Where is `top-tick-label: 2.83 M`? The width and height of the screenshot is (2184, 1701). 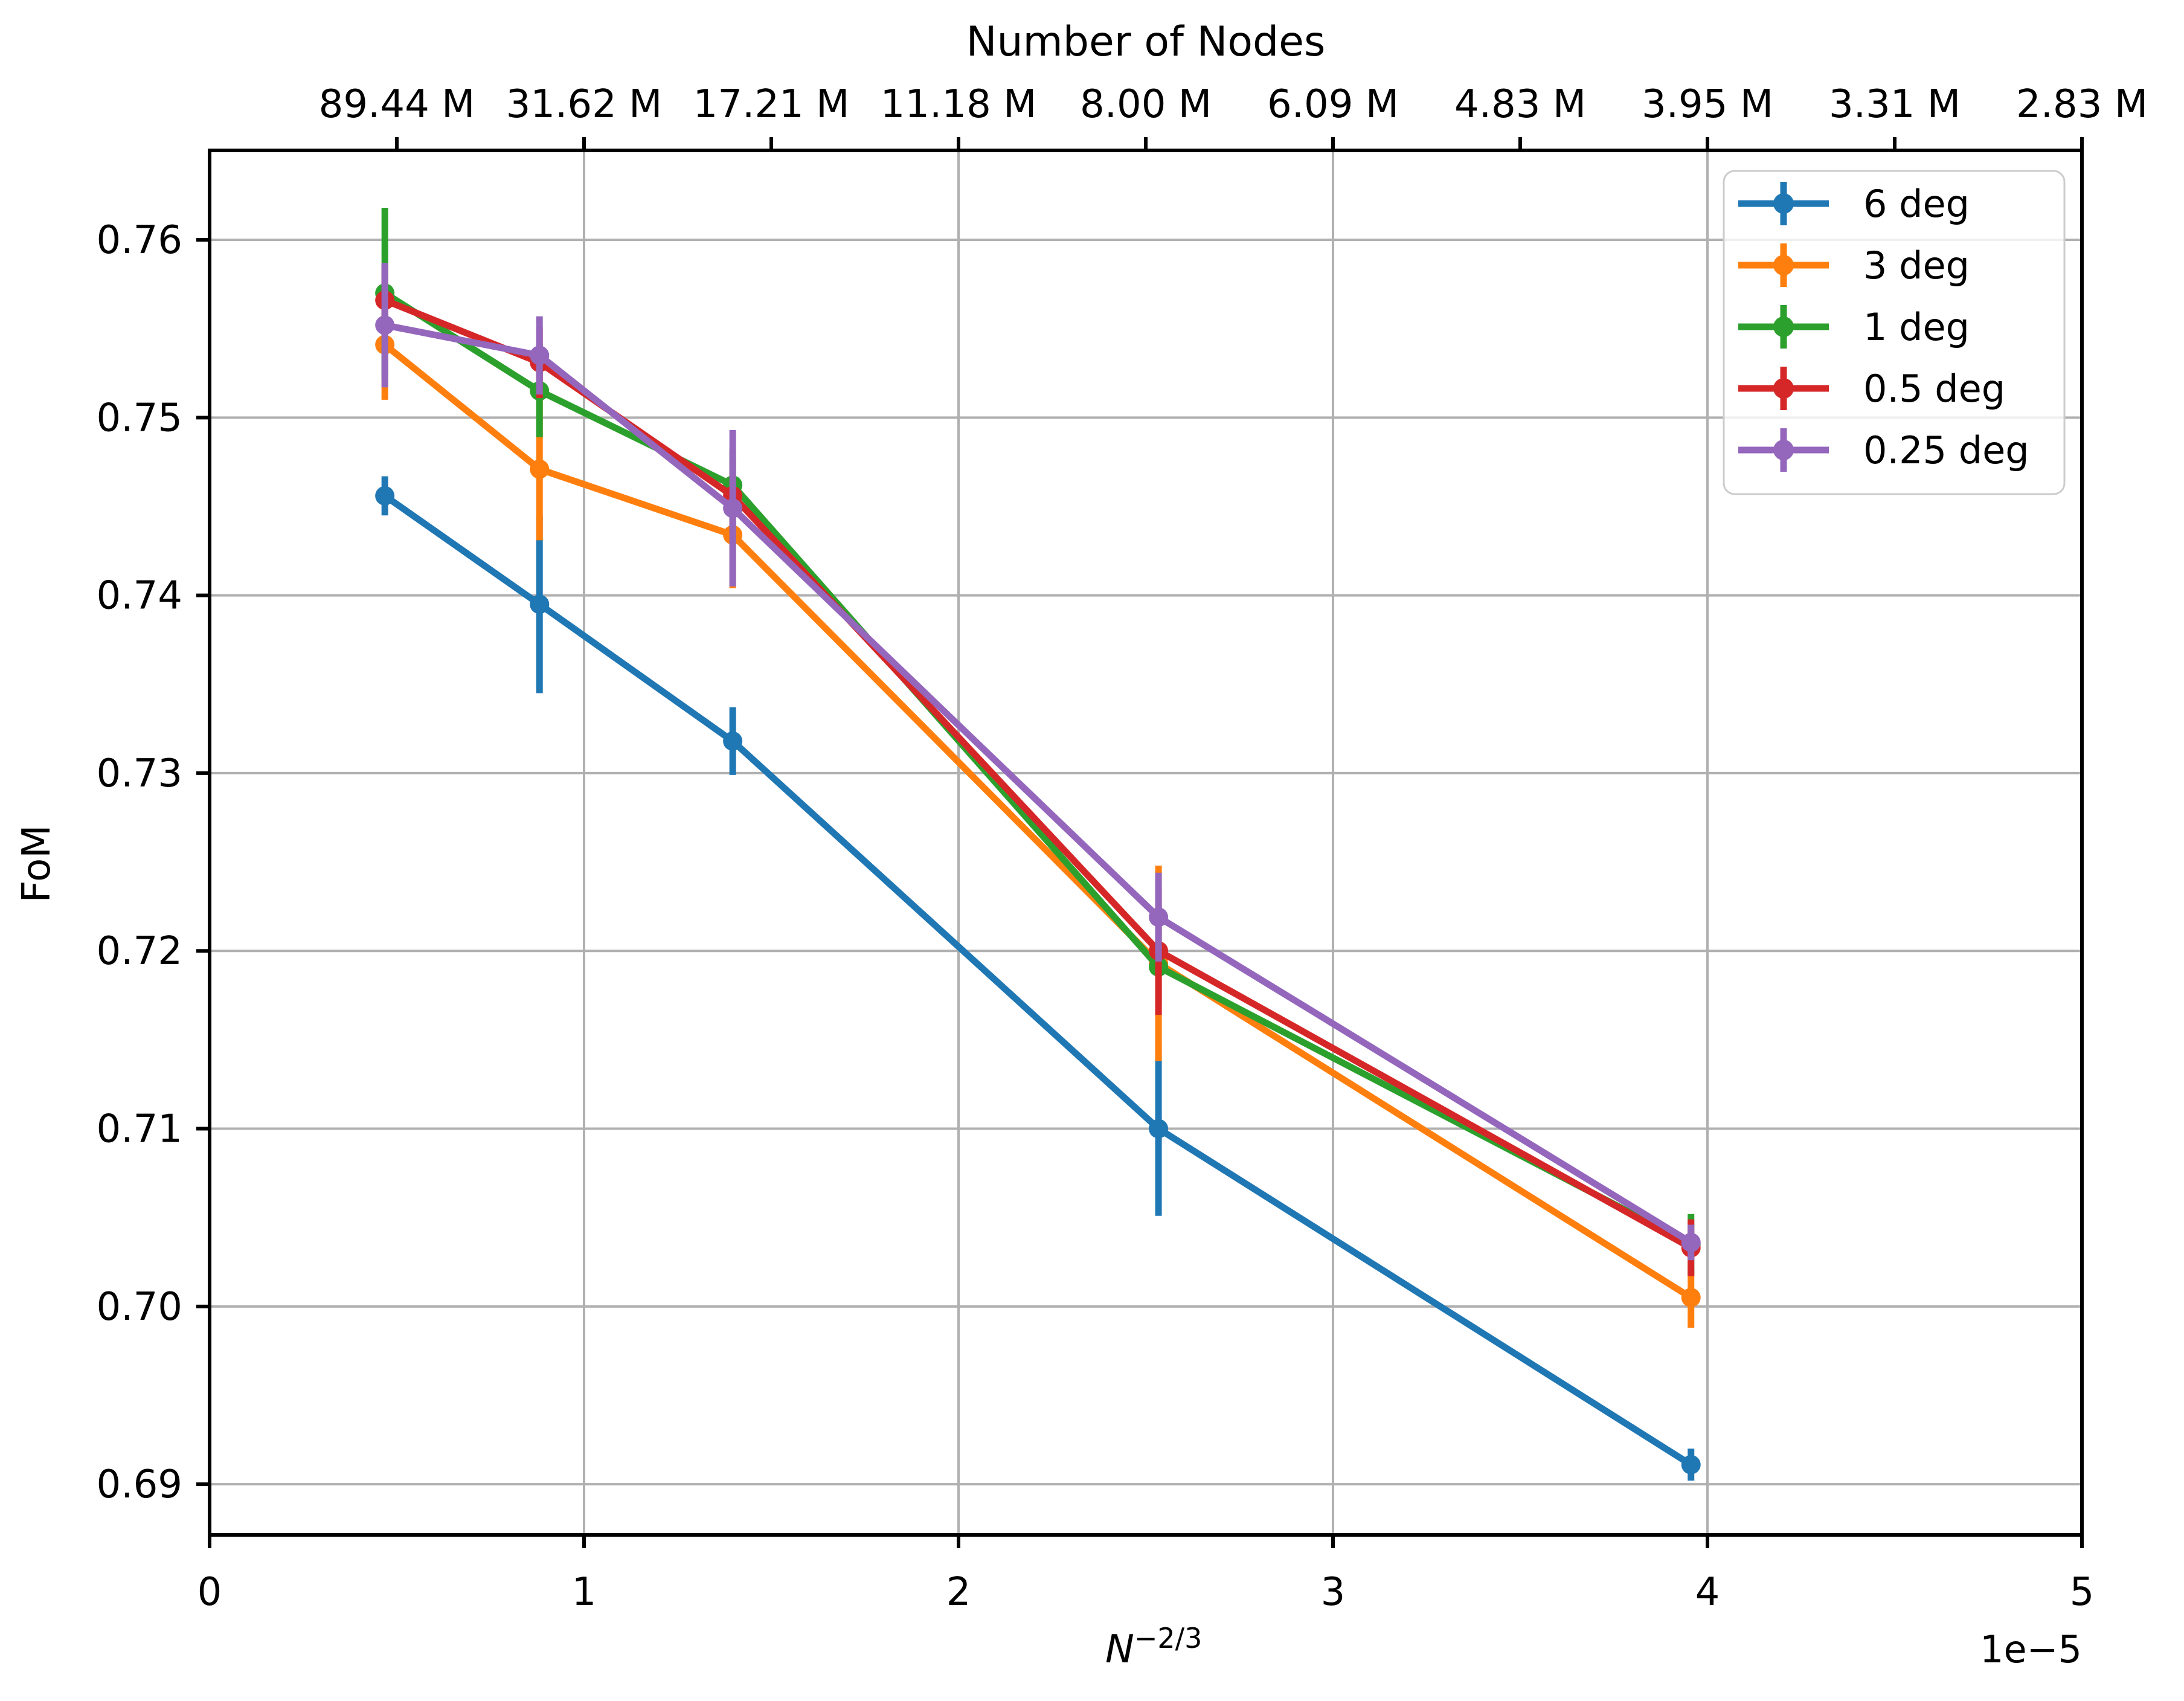 top-tick-label: 2.83 M is located at coordinates (2082, 104).